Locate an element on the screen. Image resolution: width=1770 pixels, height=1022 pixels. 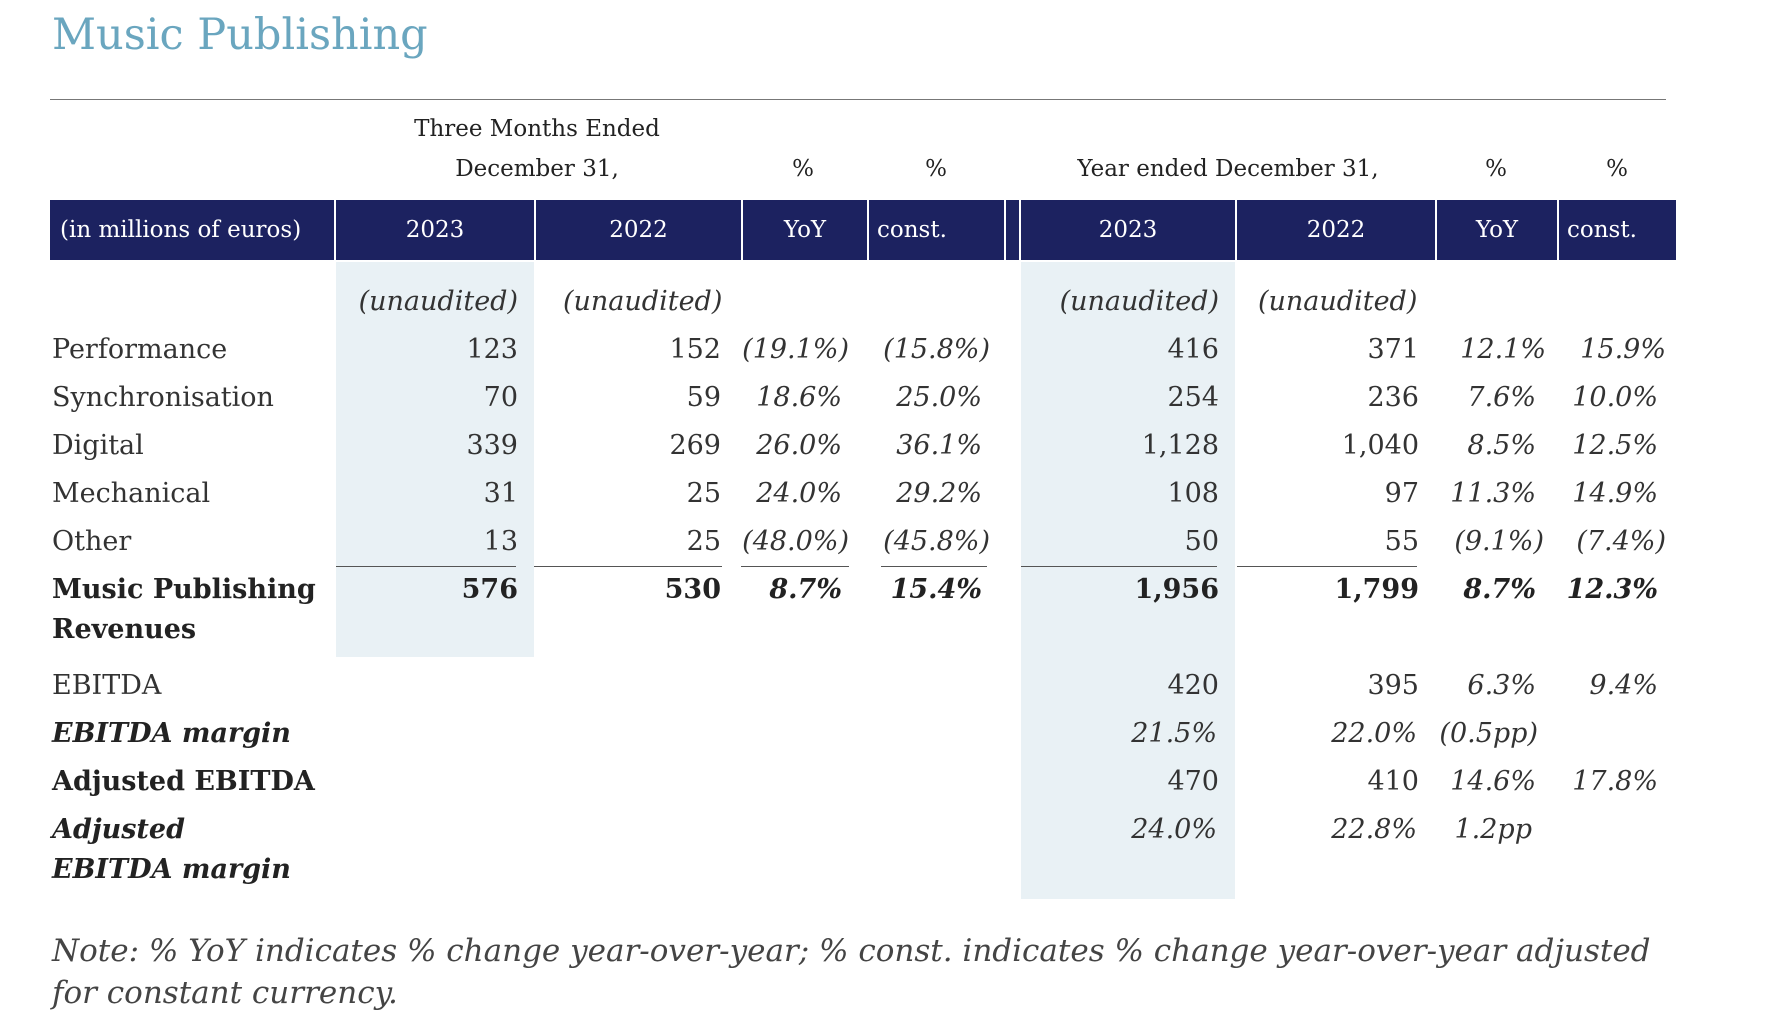
cell-q2023: 13 is located at coordinates (500, 541).